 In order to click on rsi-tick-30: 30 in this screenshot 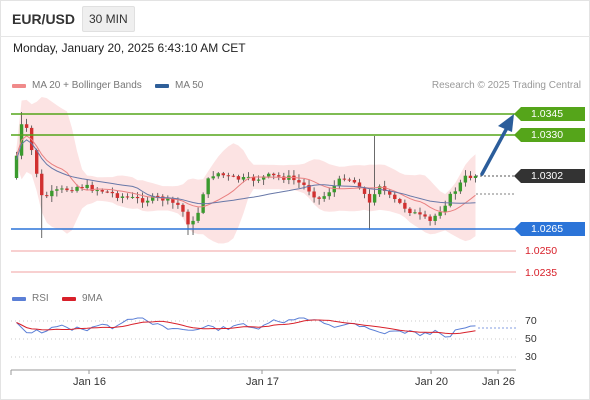, I will do `click(531, 357)`.